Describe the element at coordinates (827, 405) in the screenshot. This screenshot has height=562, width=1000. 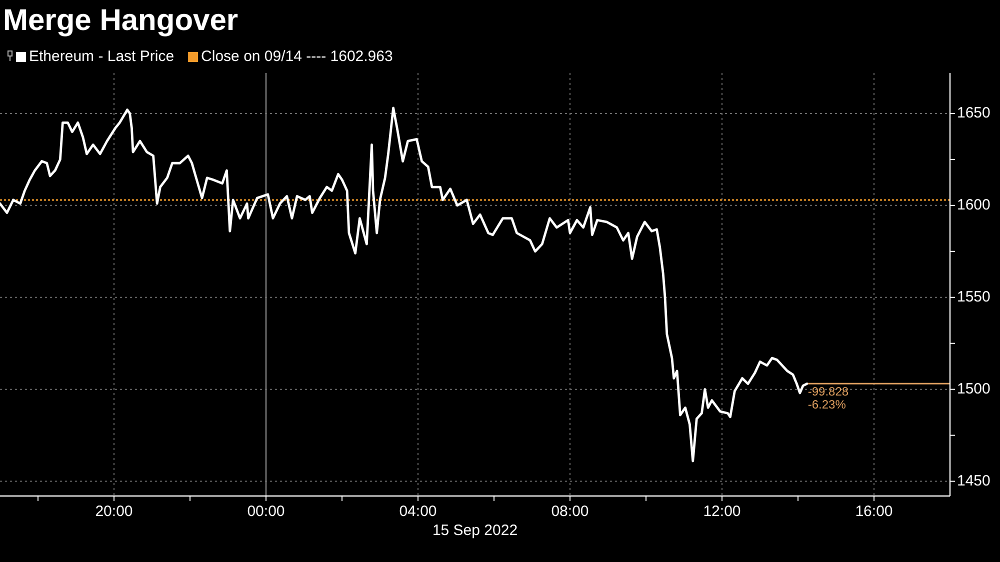
I see `annotation: -6.23%` at that location.